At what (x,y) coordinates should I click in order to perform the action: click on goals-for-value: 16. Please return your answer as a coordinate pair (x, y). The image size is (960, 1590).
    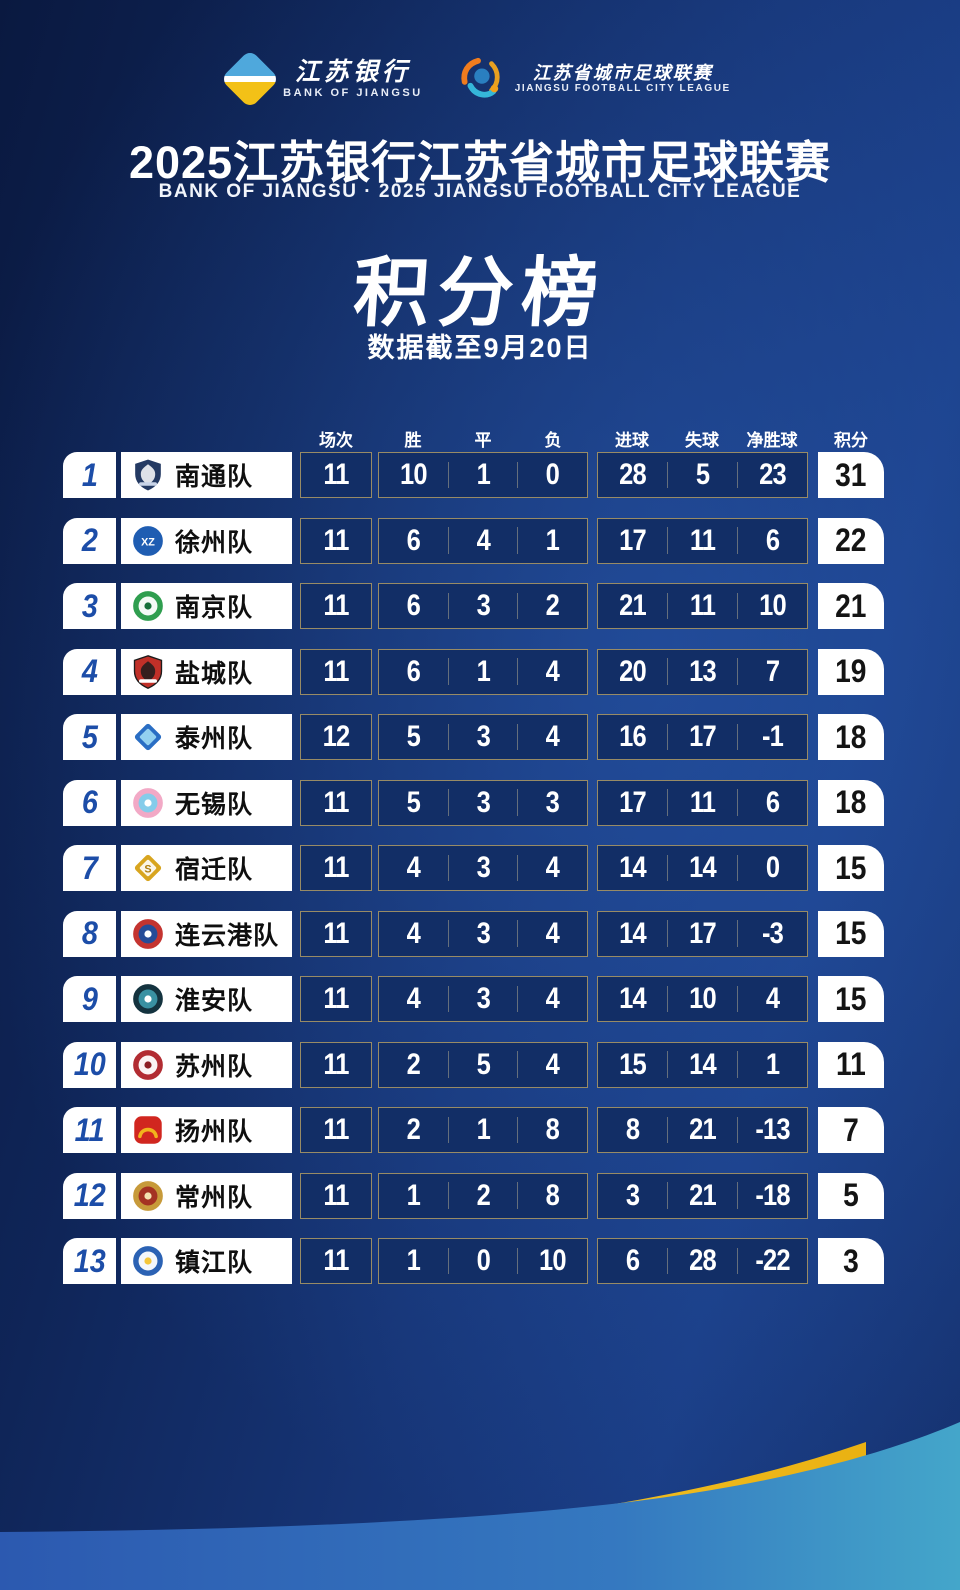
    Looking at the image, I should click on (633, 736).